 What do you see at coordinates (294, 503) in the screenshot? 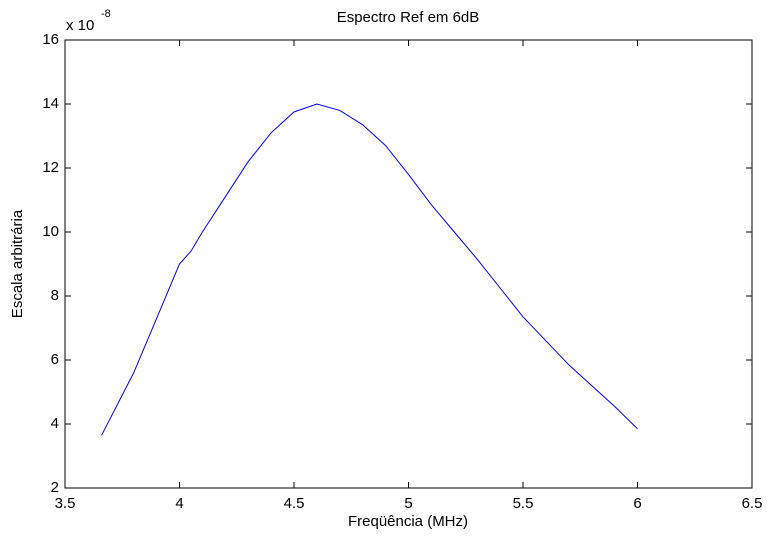
I see `x-tick-label: 4.5` at bounding box center [294, 503].